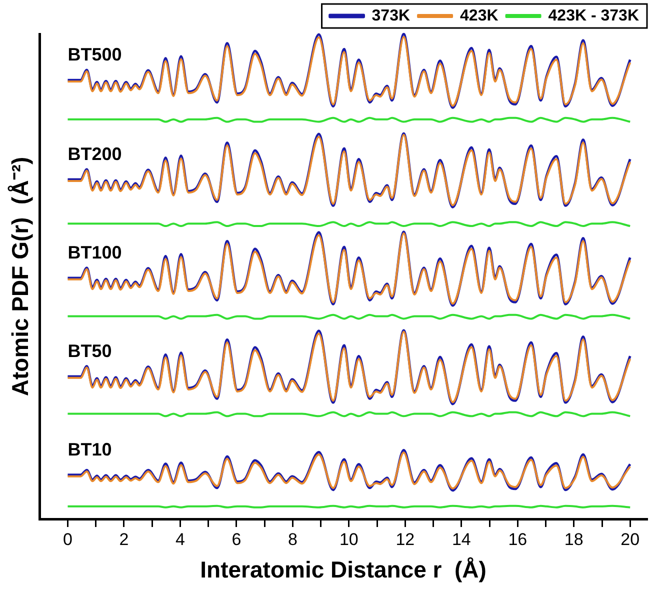 Image resolution: width=665 pixels, height=593 pixels. I want to click on annotation: BT50, so click(90, 350).